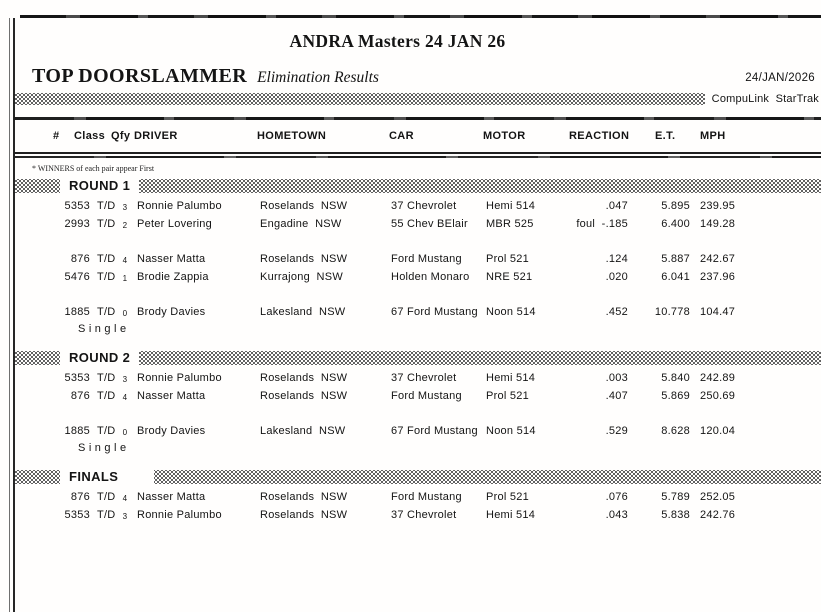 The height and width of the screenshot is (612, 821). I want to click on qualifying-position: 4, so click(125, 260).